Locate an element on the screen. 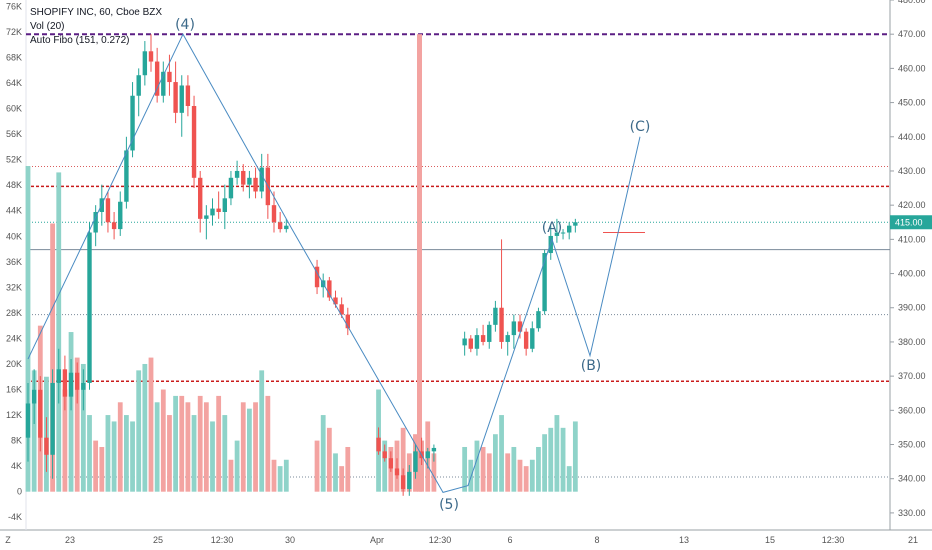 The width and height of the screenshot is (932, 550). symbol-title: SHOPIFY INC, 60, Cboe BZX is located at coordinates (96, 12).